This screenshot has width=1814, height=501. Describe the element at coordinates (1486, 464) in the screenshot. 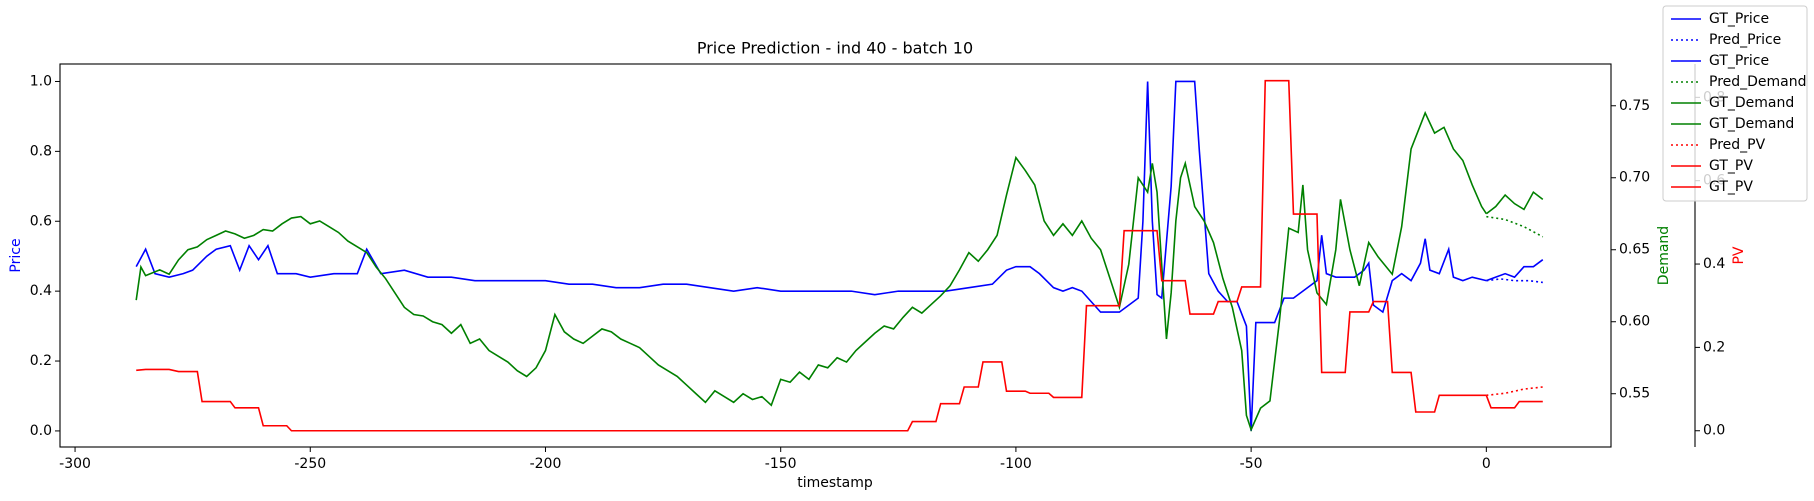

I see `x-tick-label: 0` at that location.